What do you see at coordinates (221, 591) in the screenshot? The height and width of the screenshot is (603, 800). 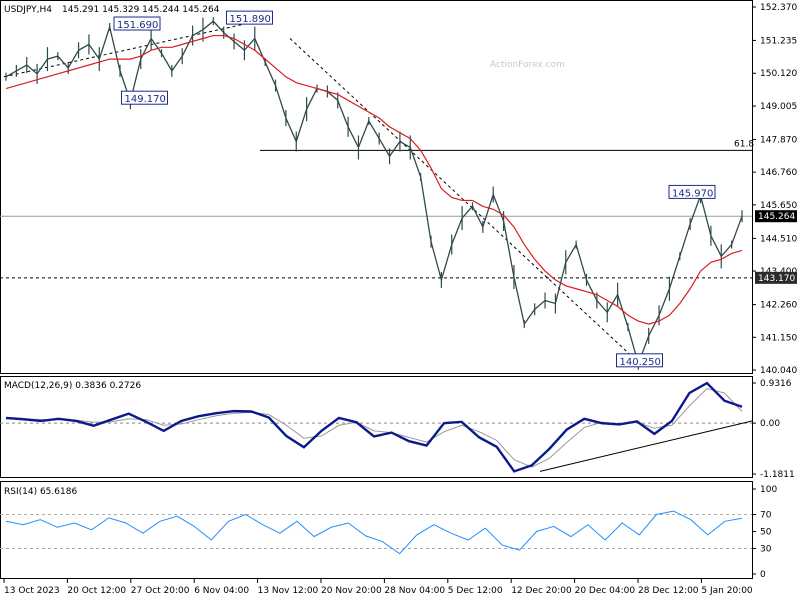 I see `x-tick-label: 6 Nov 04:00` at bounding box center [221, 591].